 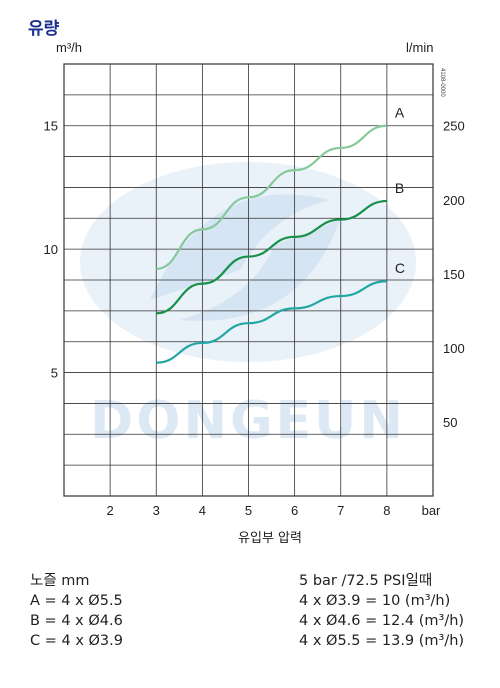 What do you see at coordinates (454, 126) in the screenshot?
I see `y-tick-label-right: 250` at bounding box center [454, 126].